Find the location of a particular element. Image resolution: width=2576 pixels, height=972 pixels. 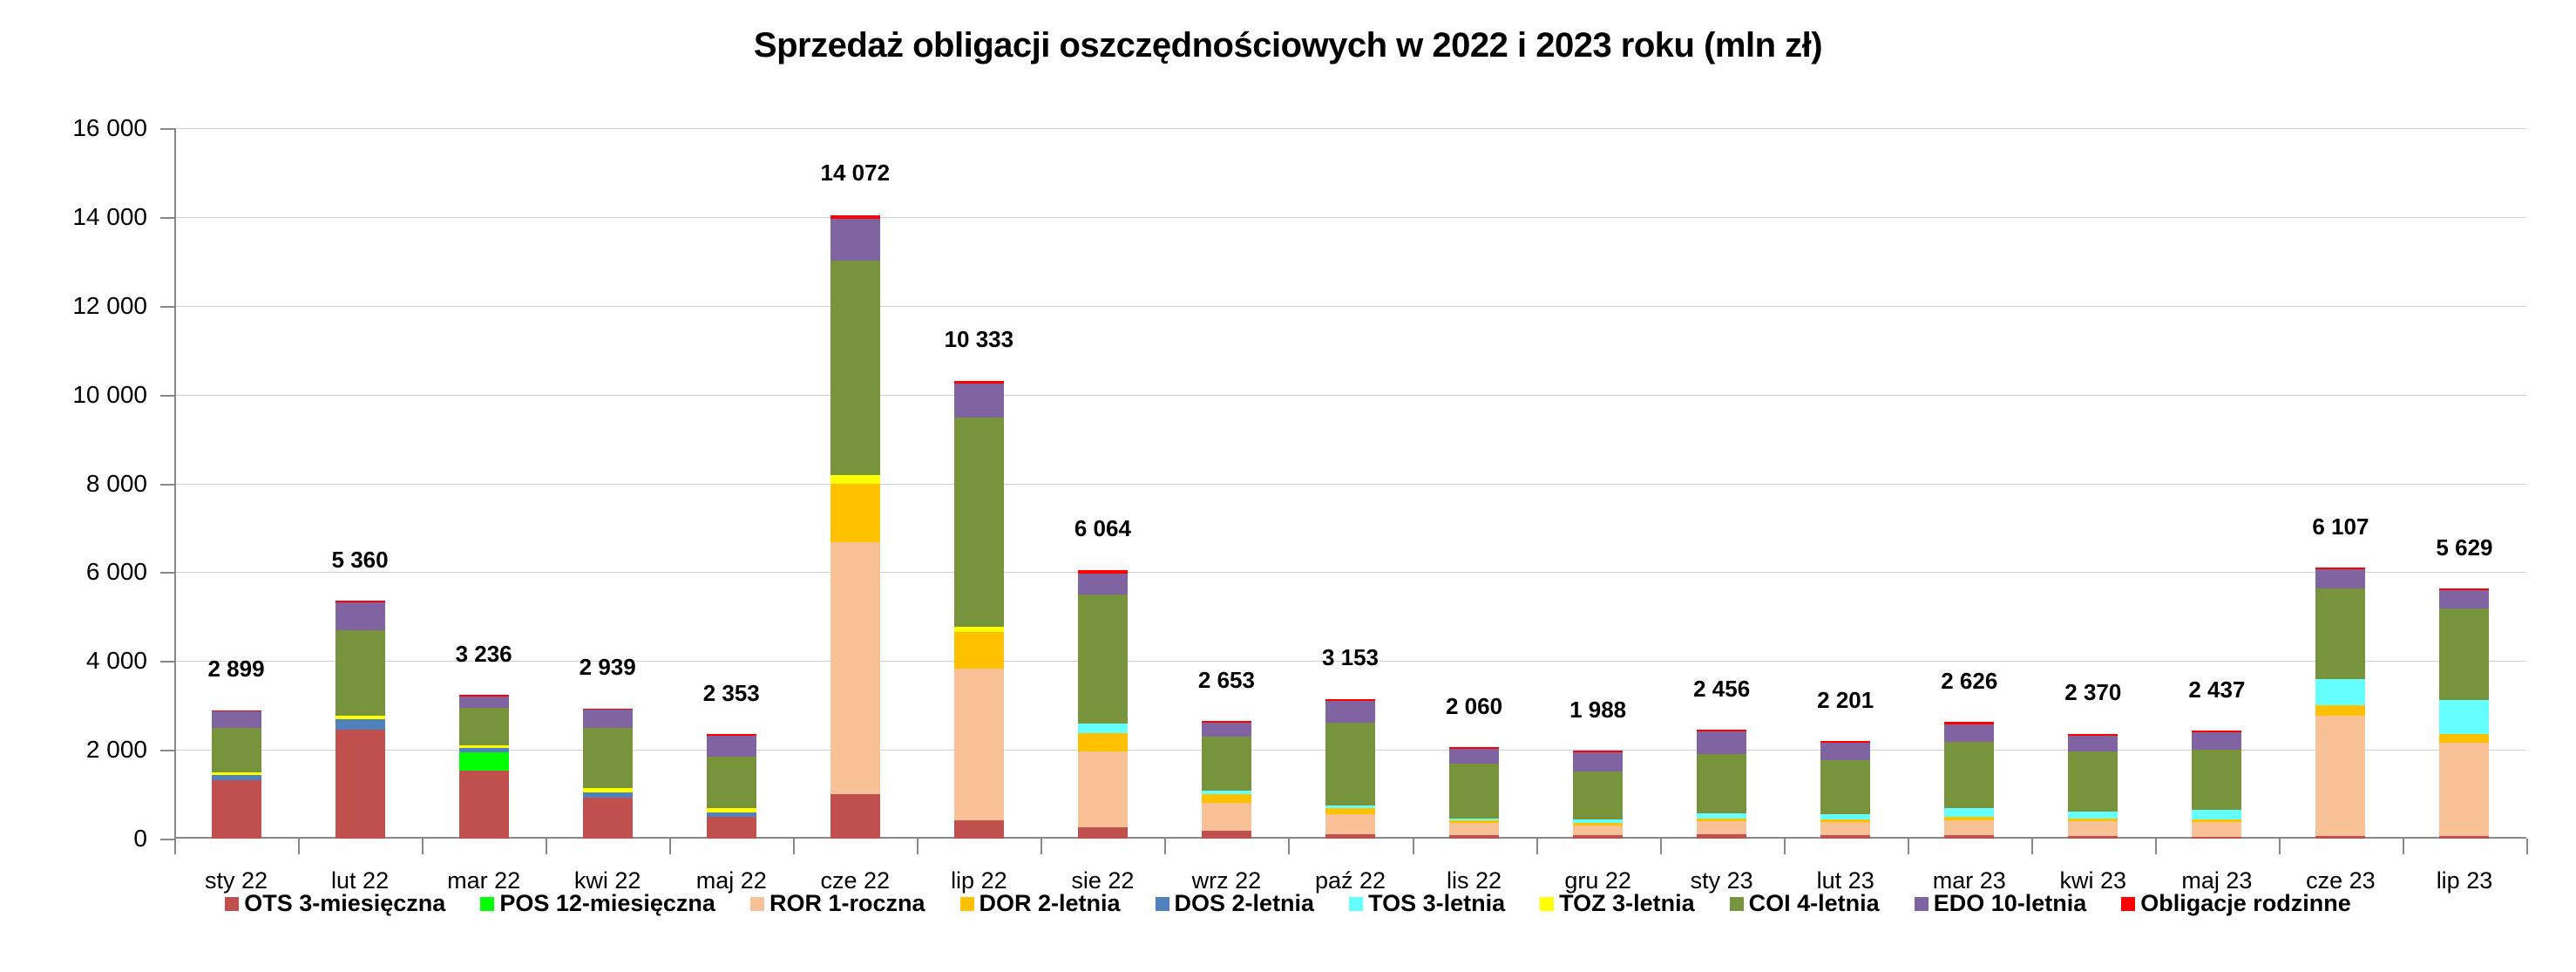

legend-item: DOR 2-letnia is located at coordinates (1040, 903).